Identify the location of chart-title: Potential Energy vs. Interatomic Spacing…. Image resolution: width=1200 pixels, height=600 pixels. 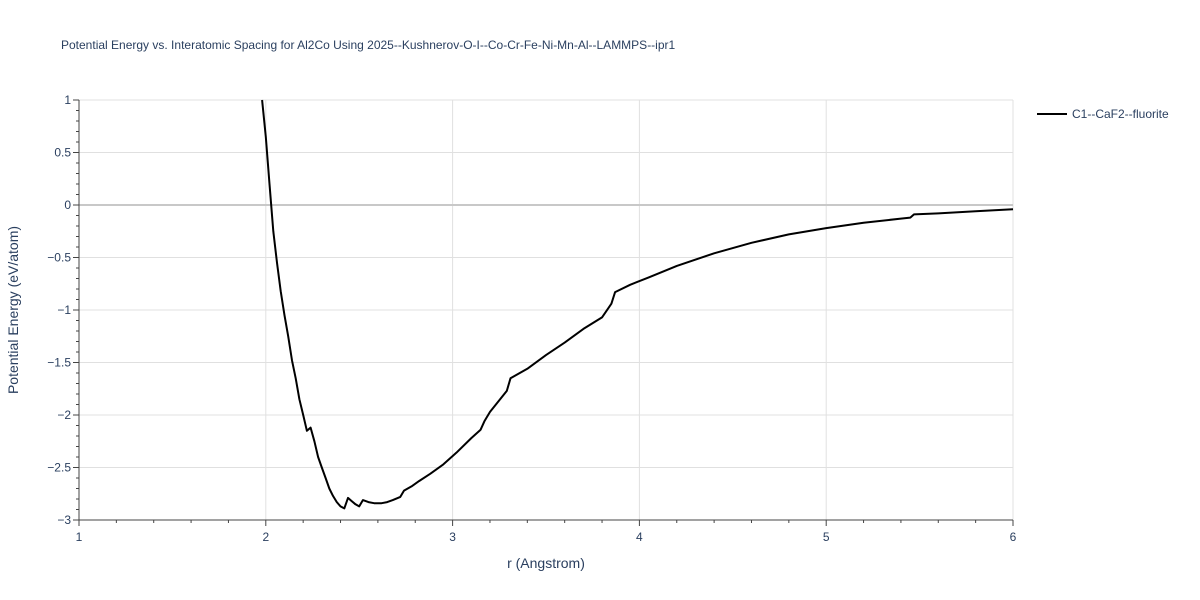
(368, 45).